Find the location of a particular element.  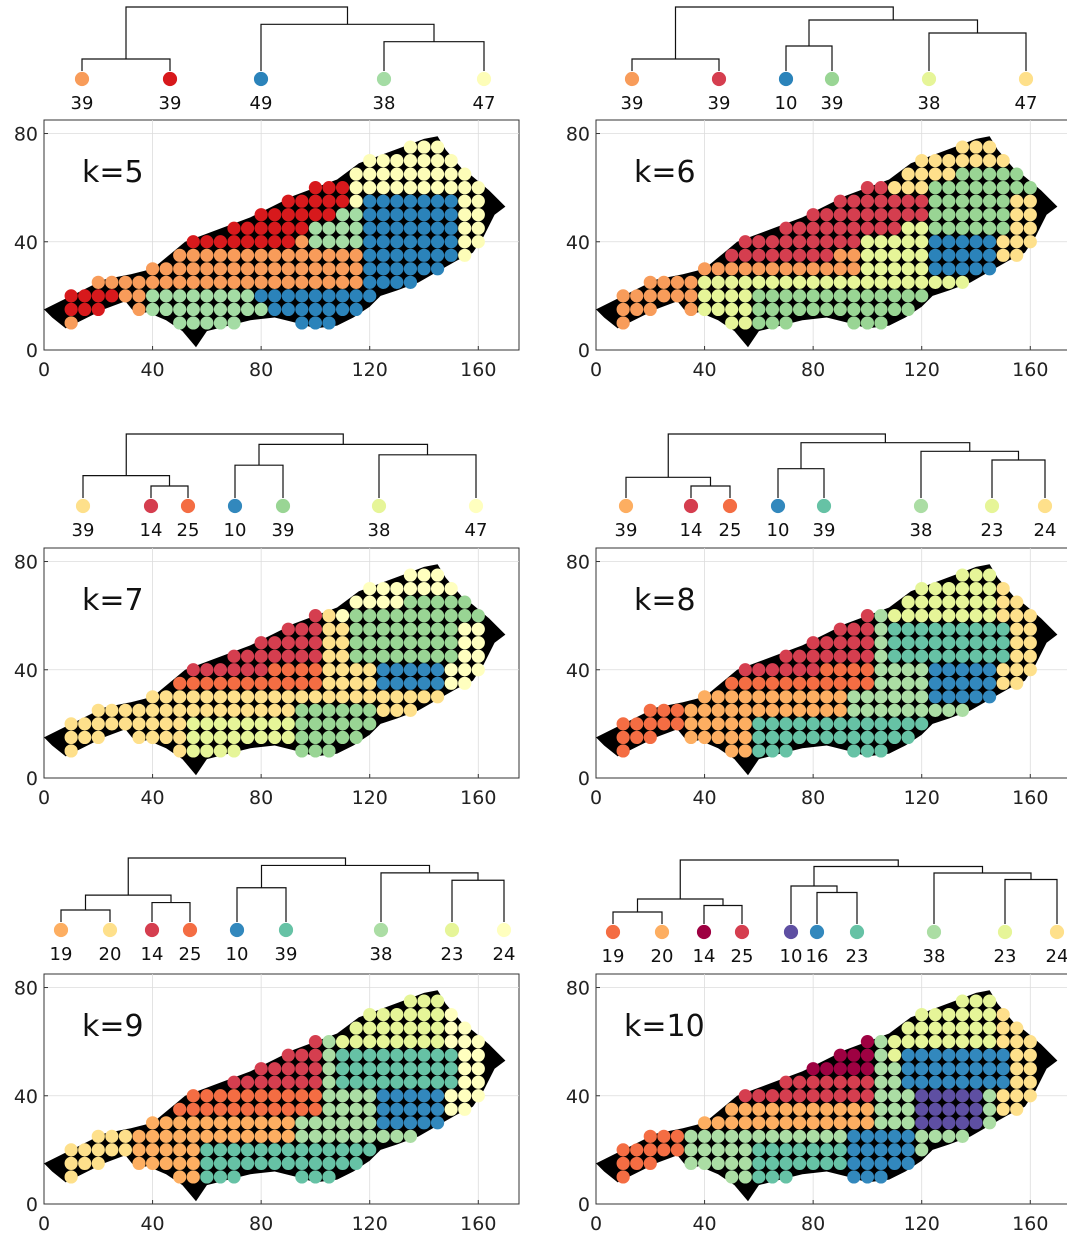

x-tick-label: 120 is located at coordinates (922, 1224).